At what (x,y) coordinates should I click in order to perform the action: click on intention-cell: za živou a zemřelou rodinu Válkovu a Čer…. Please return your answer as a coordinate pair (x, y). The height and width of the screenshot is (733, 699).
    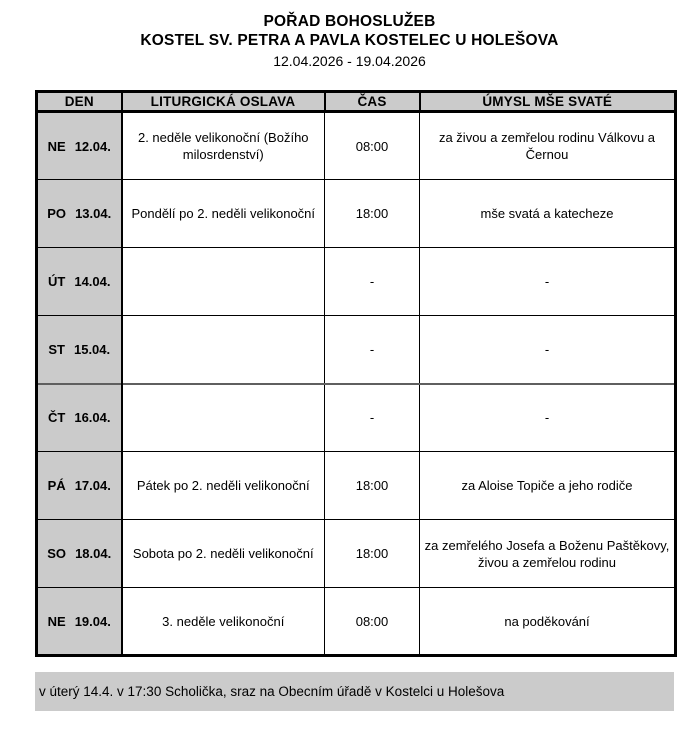
    Looking at the image, I should click on (547, 145).